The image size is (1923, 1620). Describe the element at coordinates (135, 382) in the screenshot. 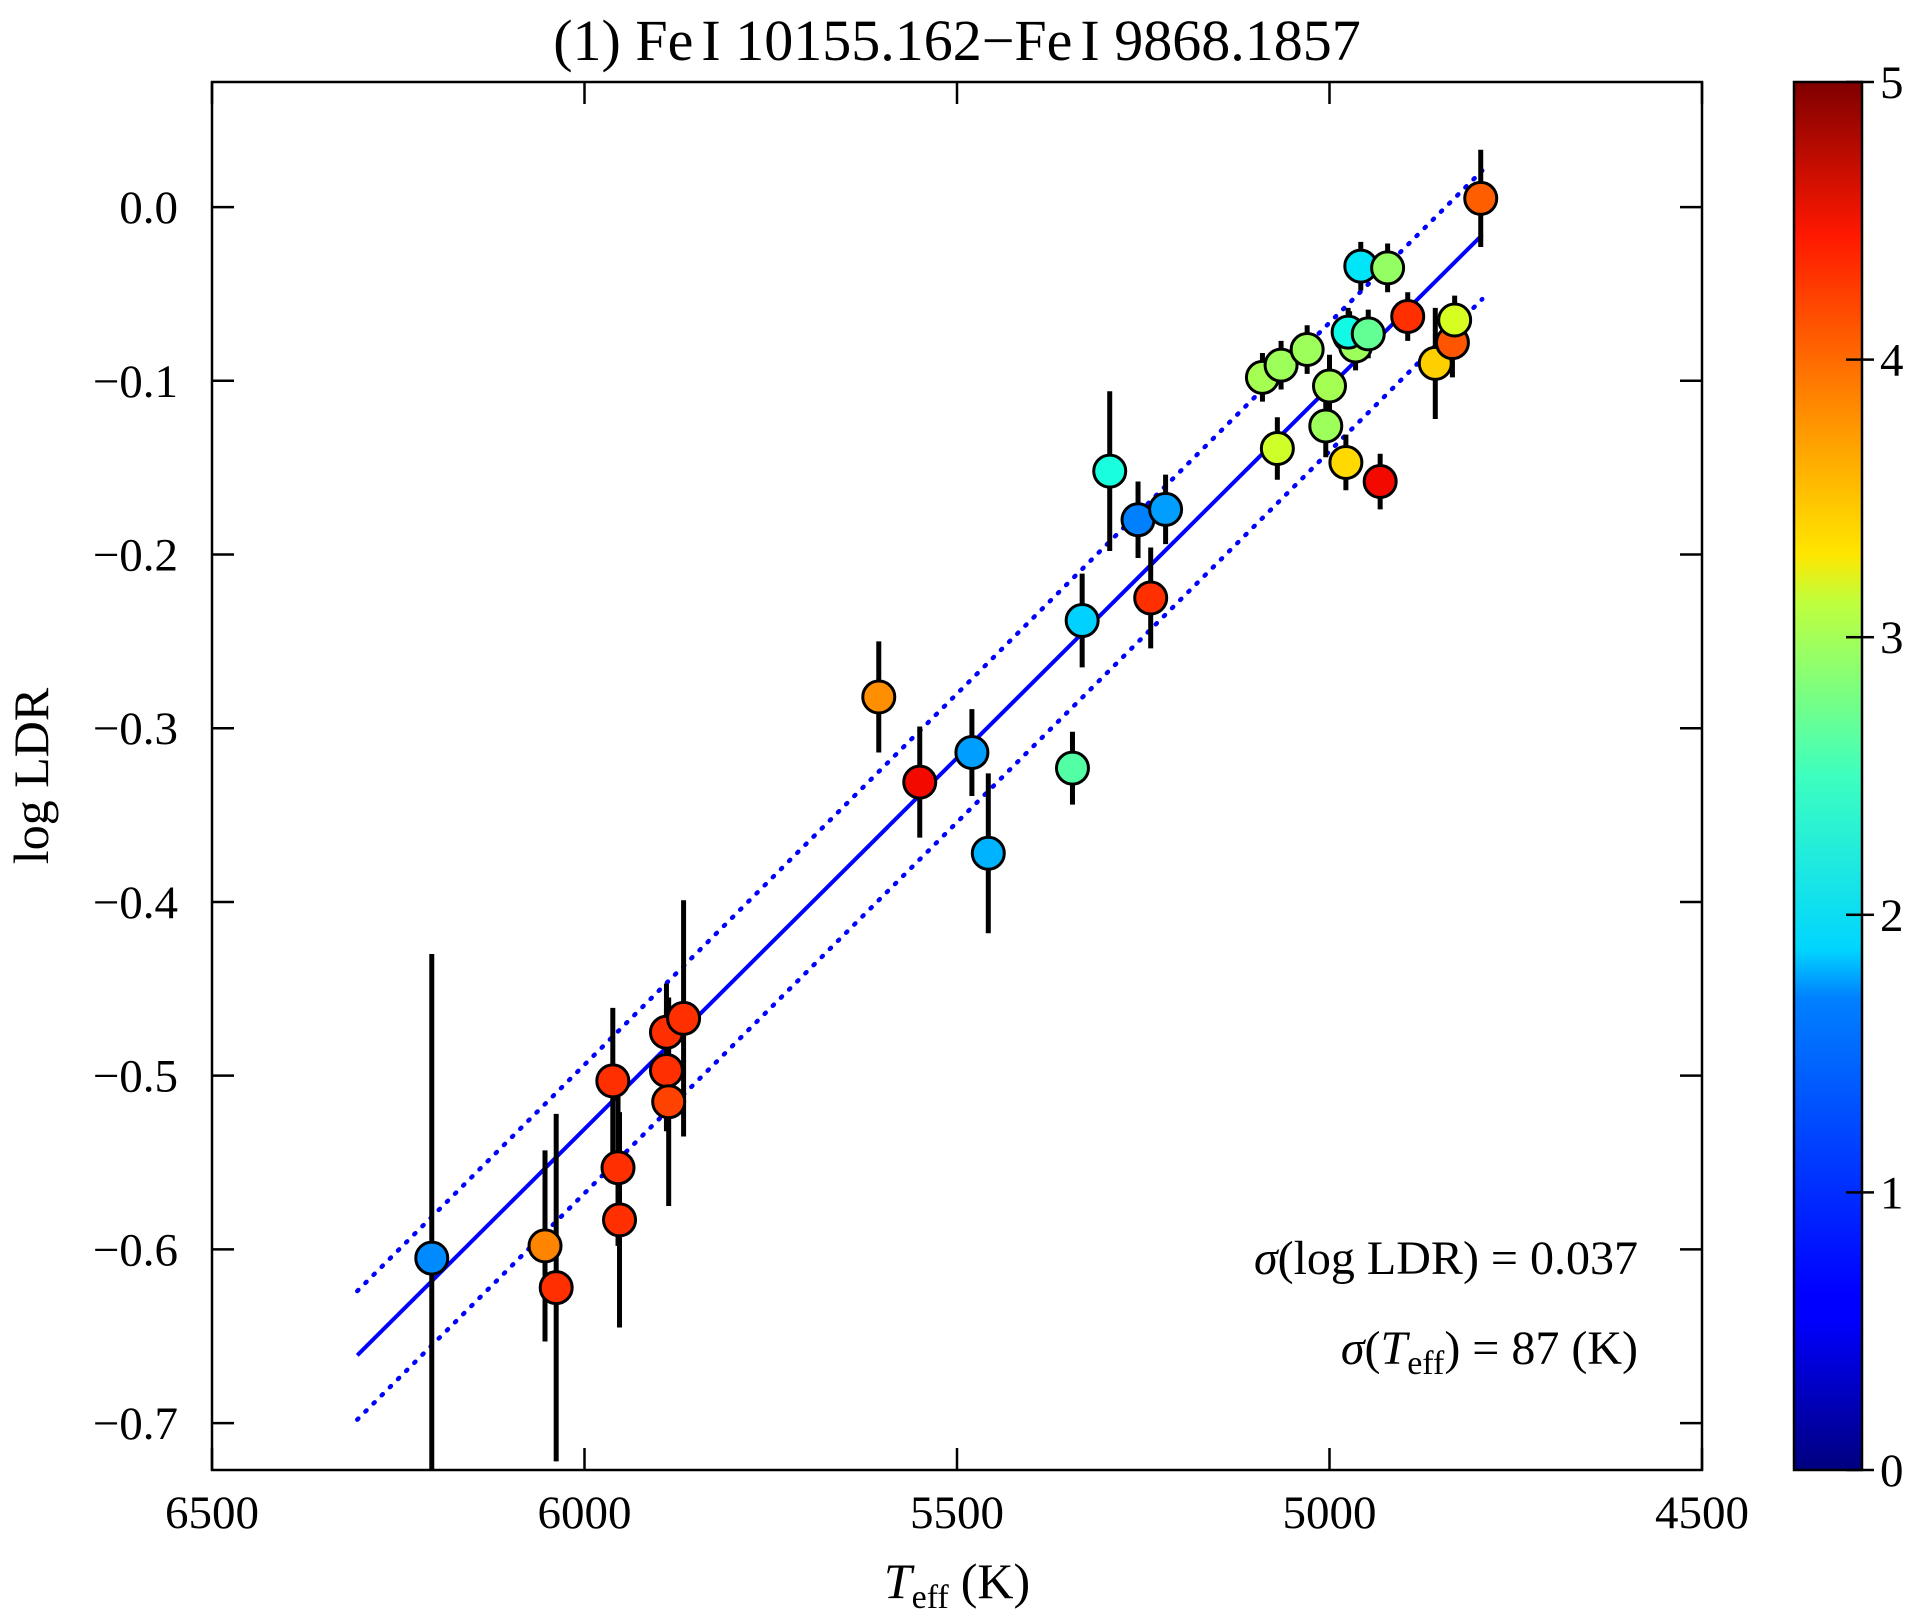

I see `y-tick-label: −0.1` at that location.